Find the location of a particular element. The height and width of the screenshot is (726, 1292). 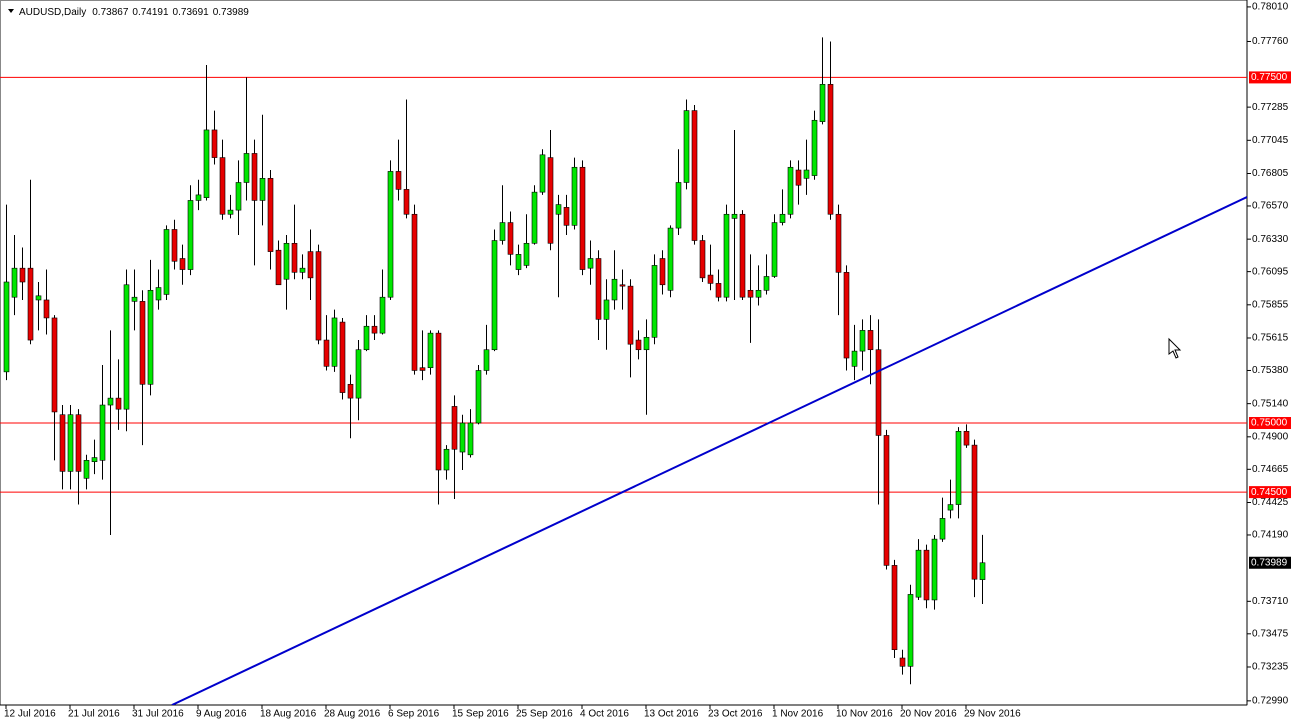

y-tick-label: 0.73475 is located at coordinates (1270, 633).